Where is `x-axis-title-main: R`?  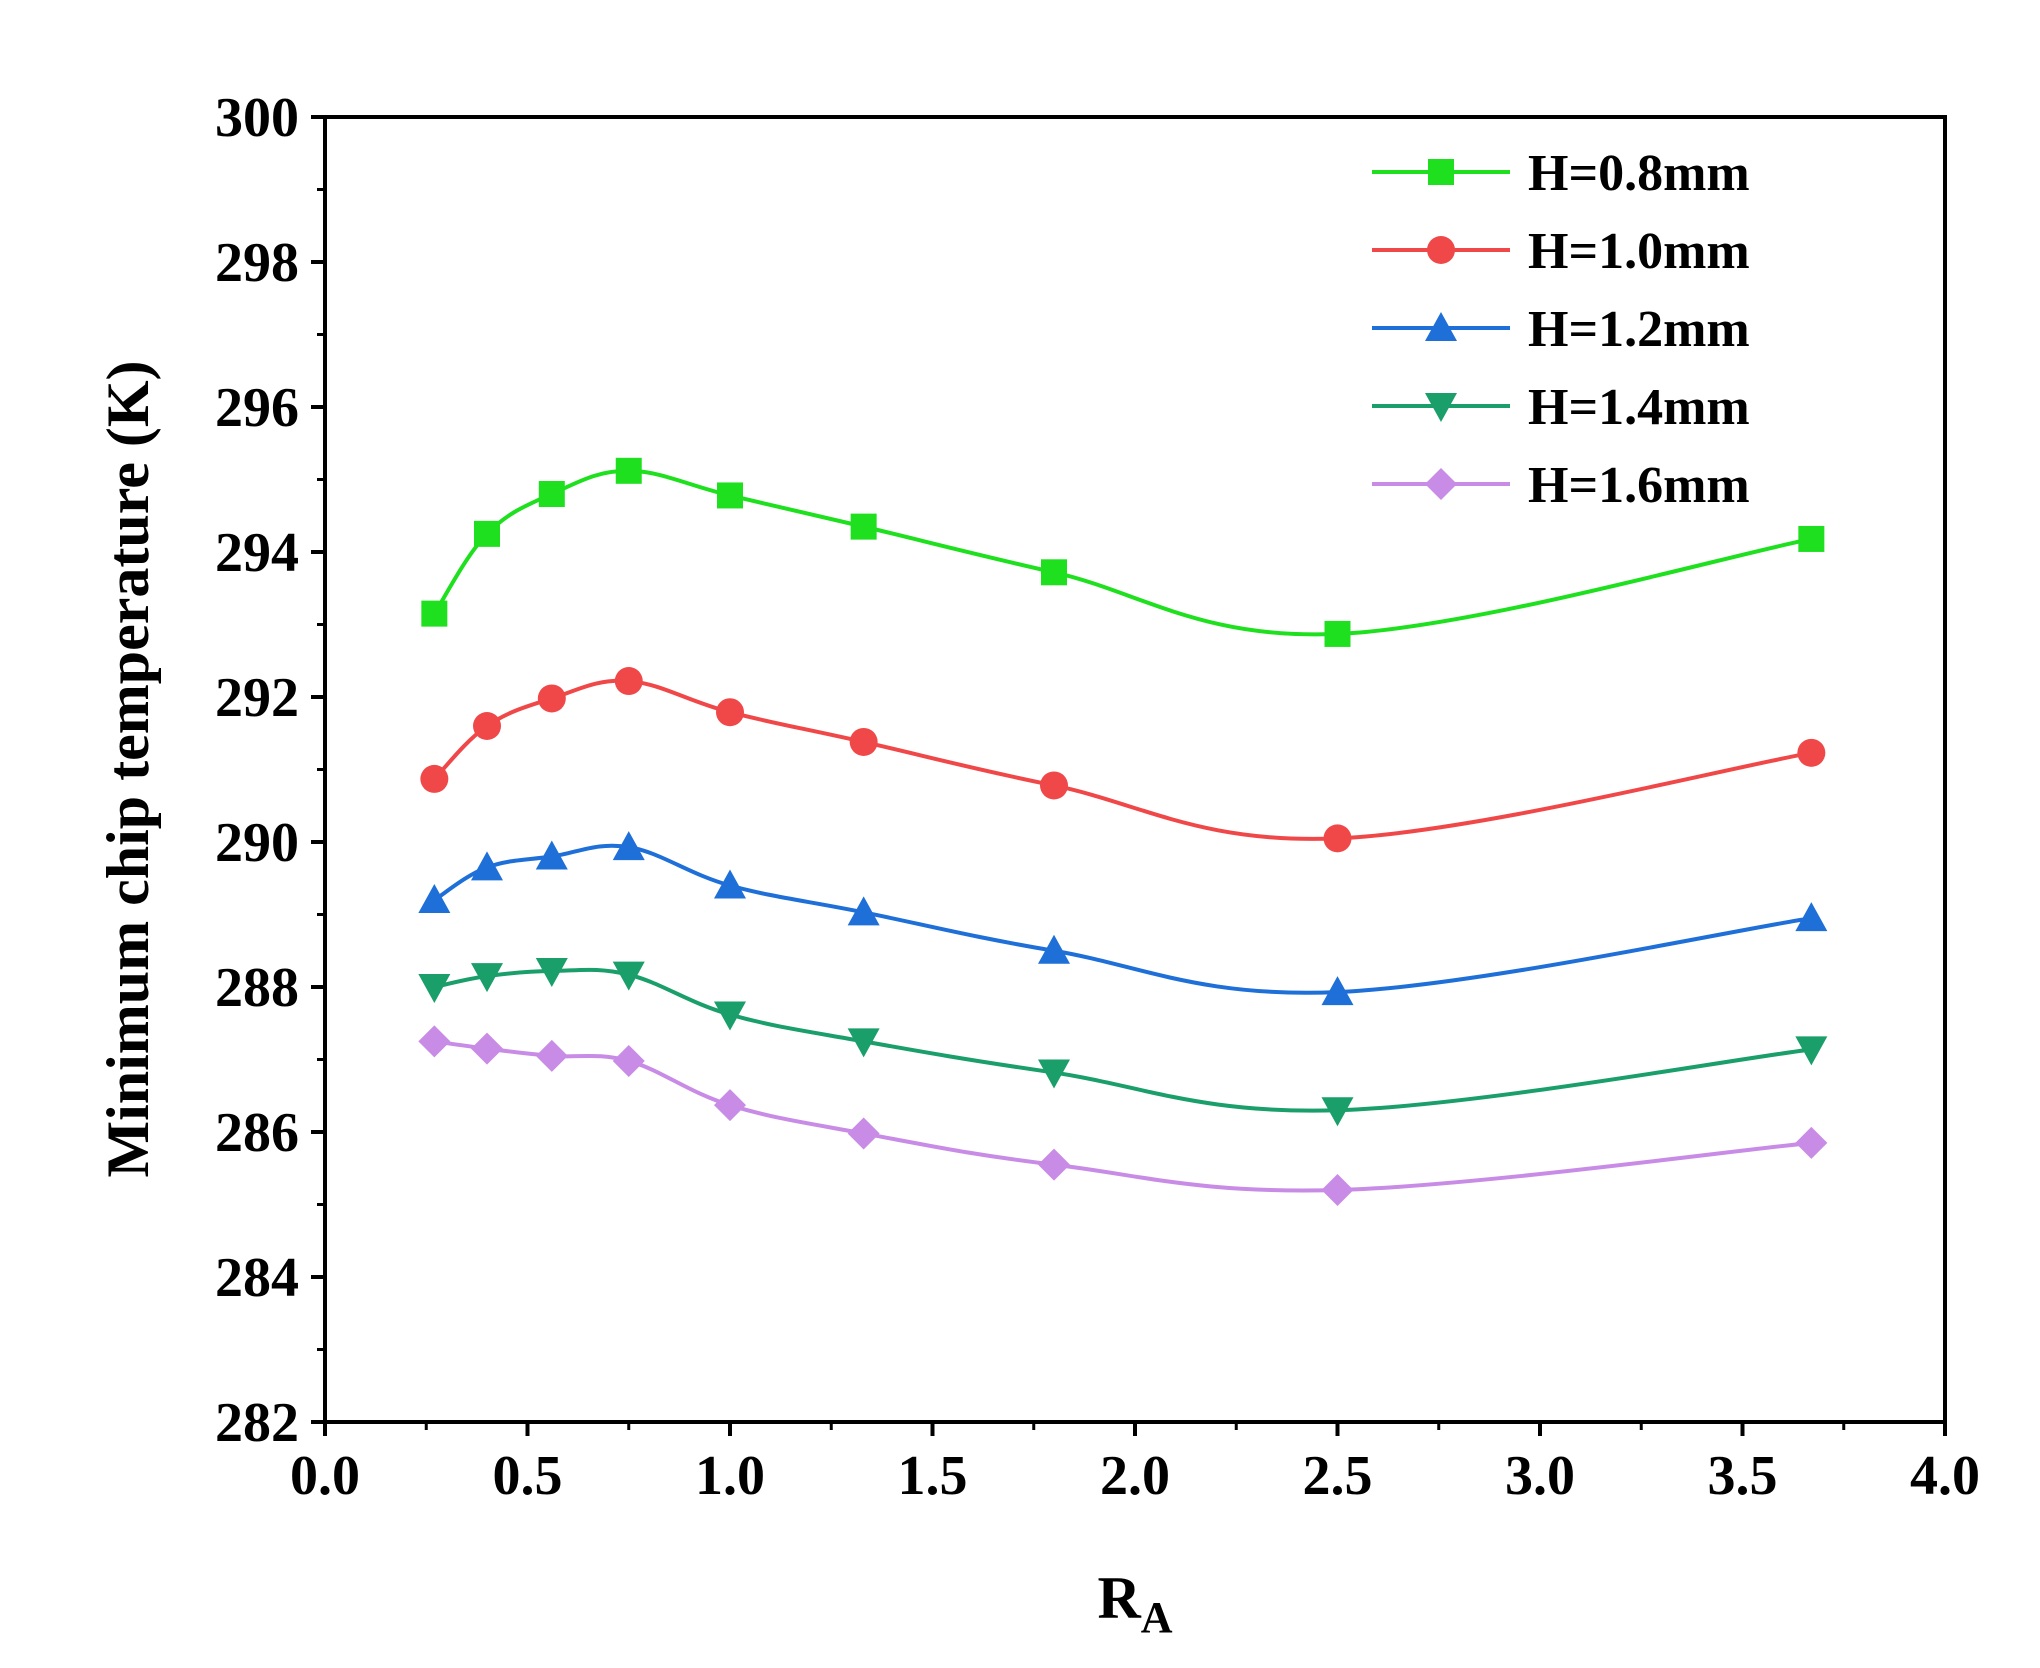 x-axis-title-main: R is located at coordinates (1119, 1598).